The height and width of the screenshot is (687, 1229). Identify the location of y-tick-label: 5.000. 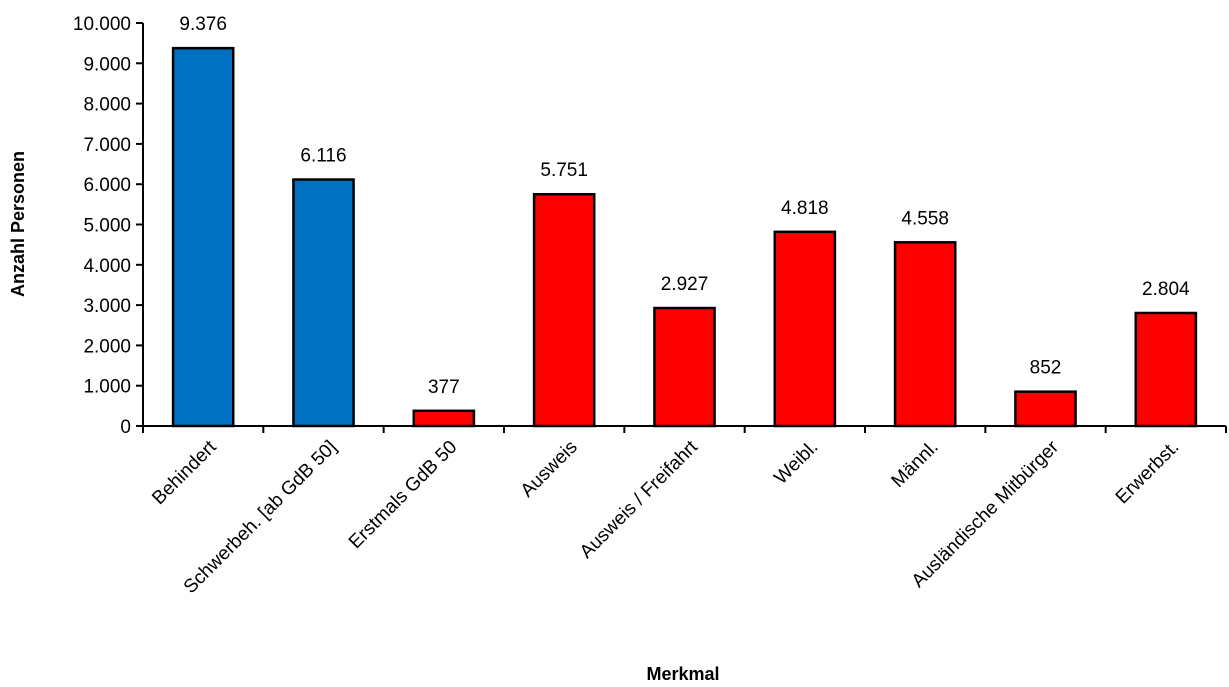
(107, 226).